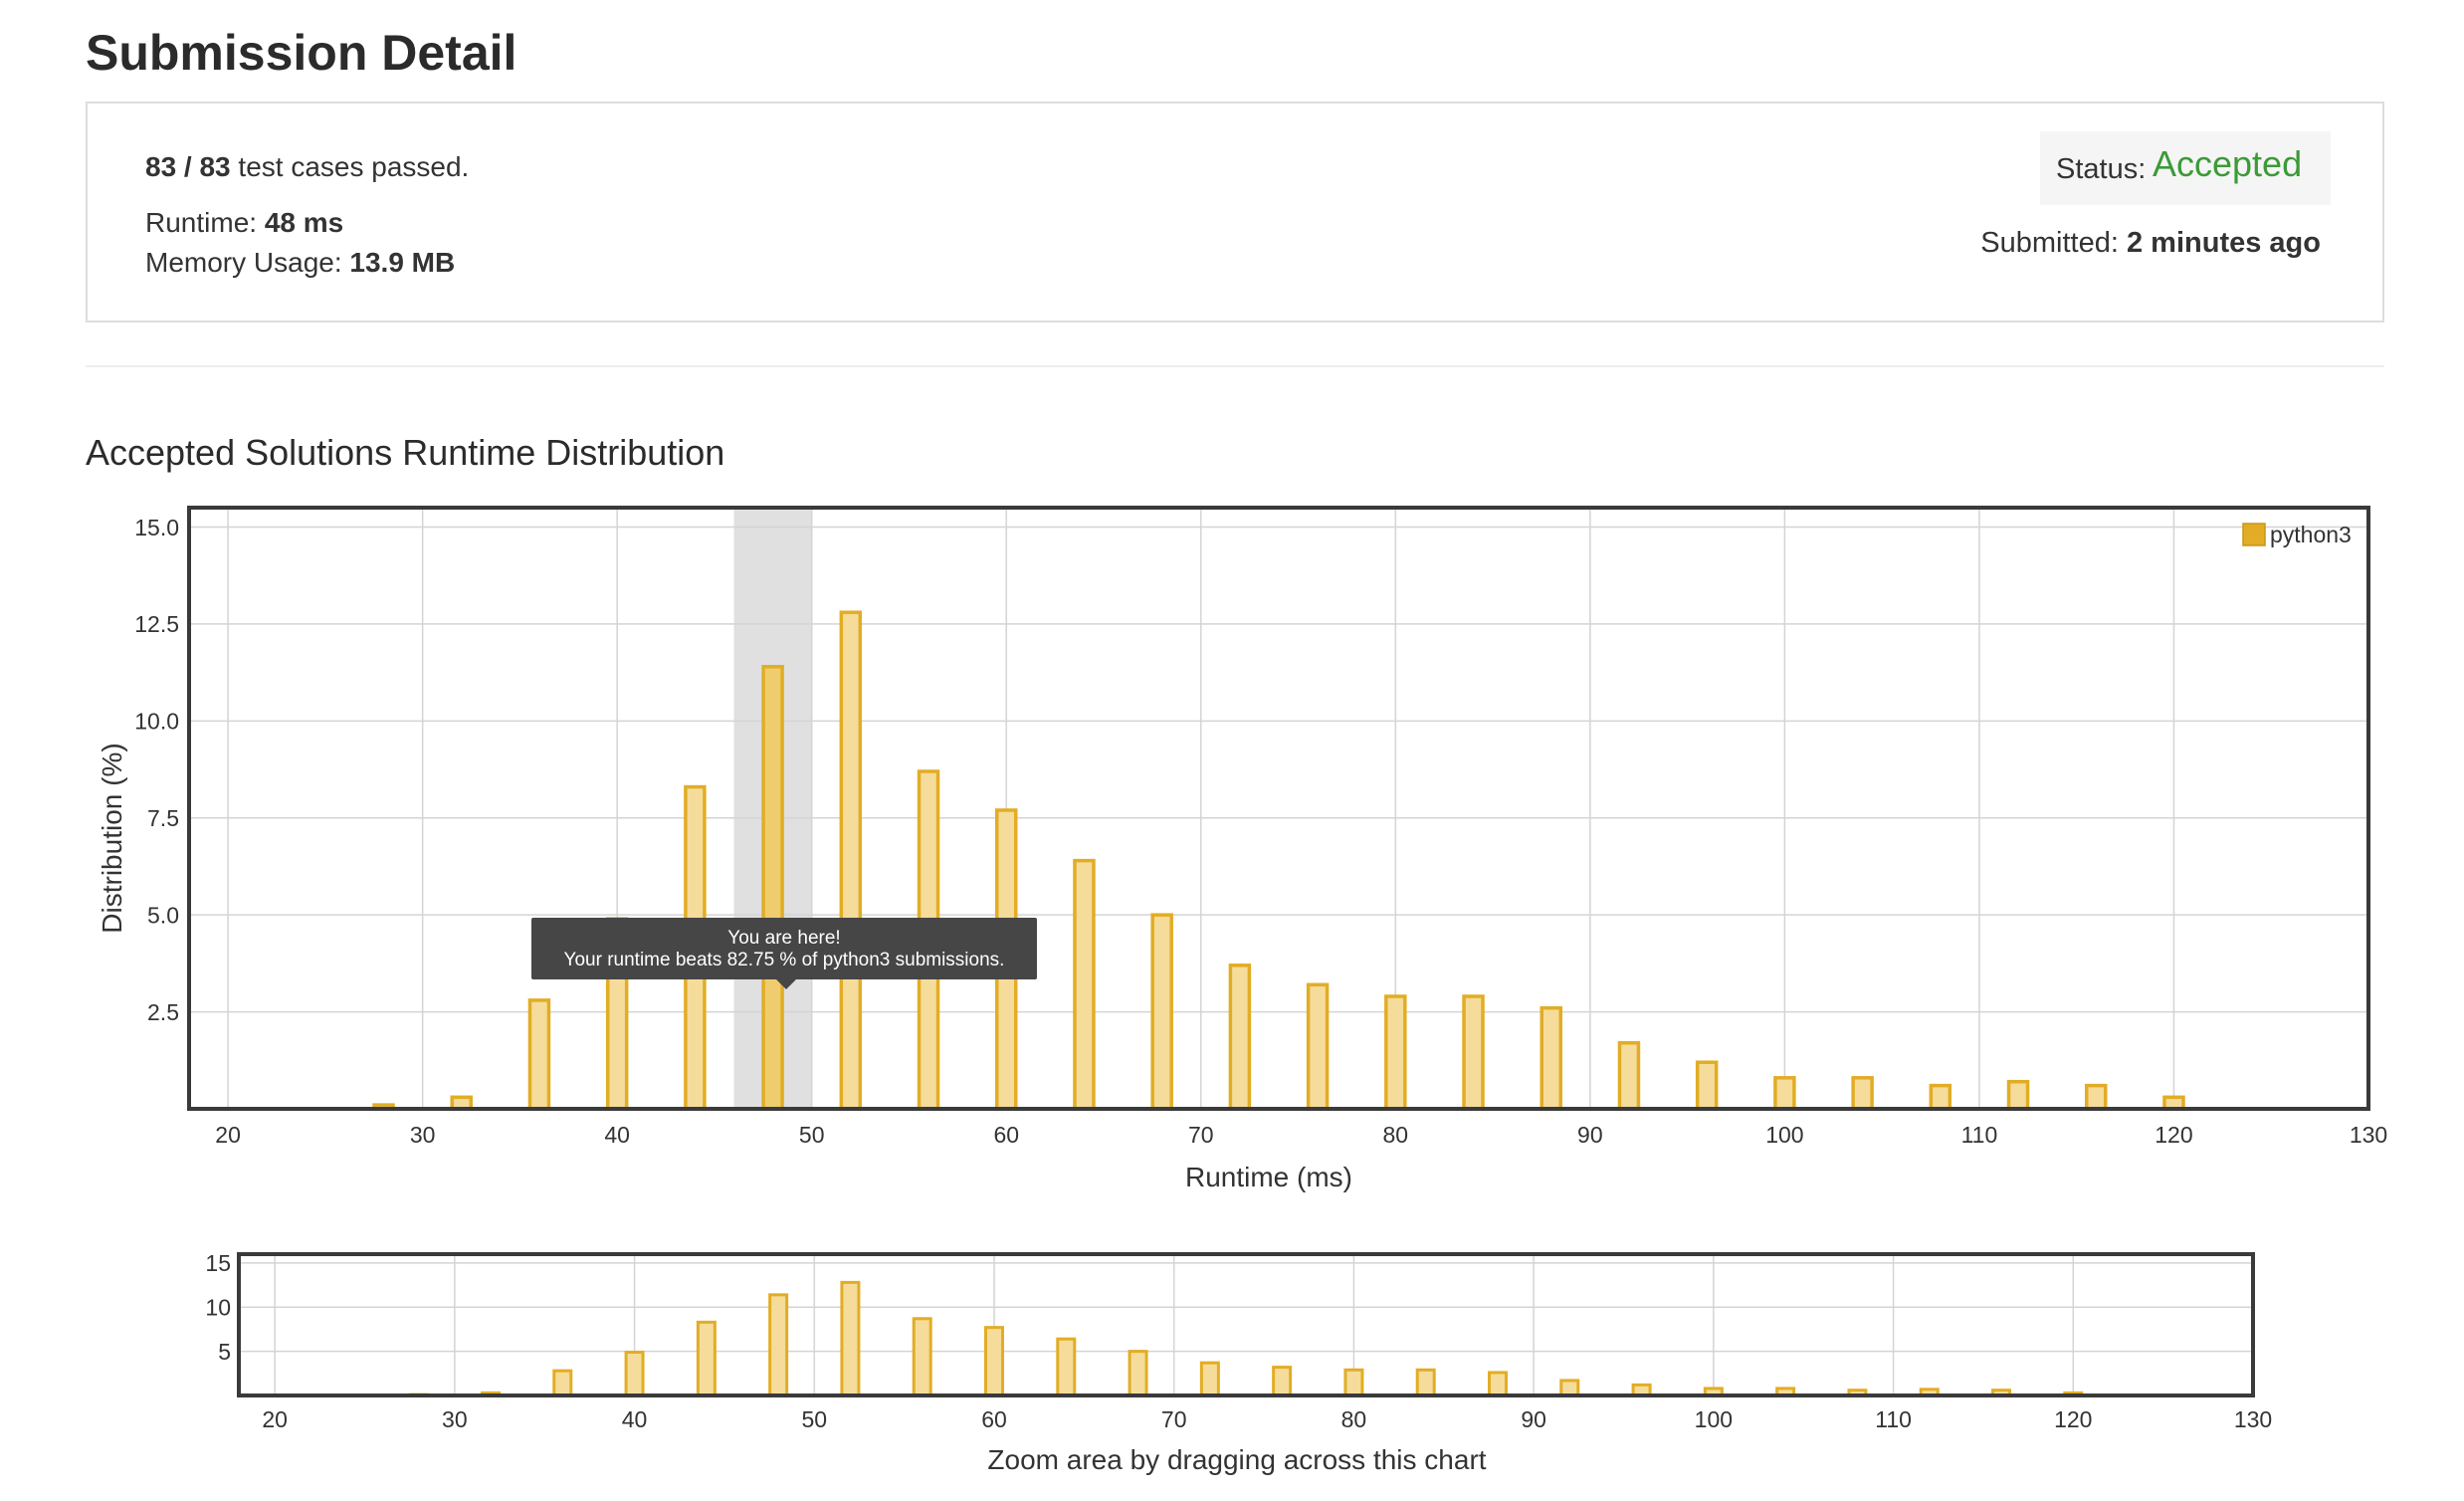 This screenshot has width=2464, height=1501. I want to click on section-divider, so click(1235, 366).